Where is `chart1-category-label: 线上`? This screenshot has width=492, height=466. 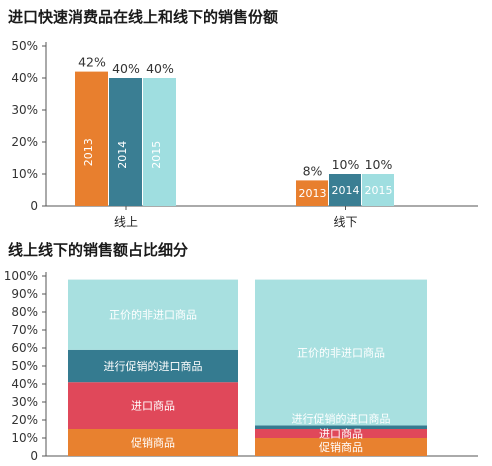 chart1-category-label: 线上 is located at coordinates (126, 222).